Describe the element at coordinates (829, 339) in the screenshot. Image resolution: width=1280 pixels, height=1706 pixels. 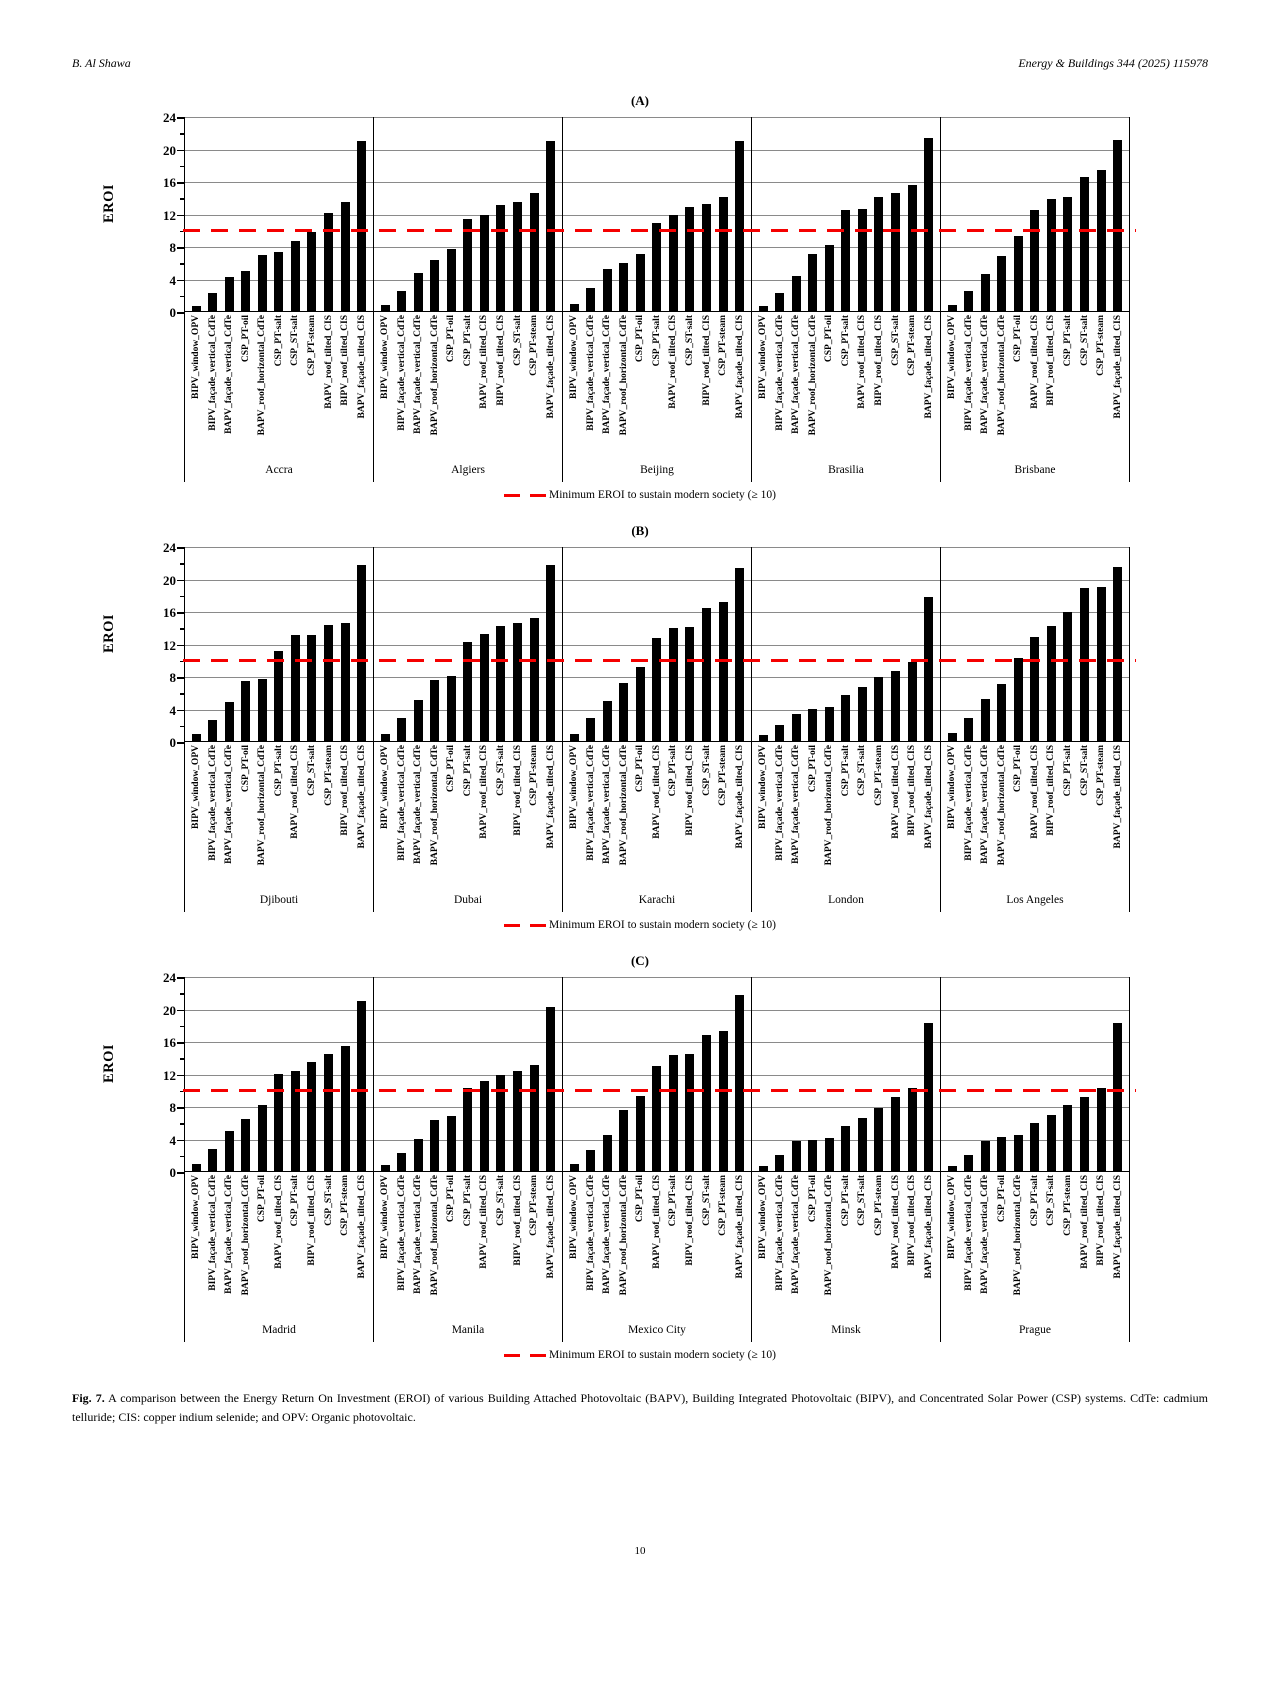
I see `x-label-text: CSP_PT-oil` at that location.